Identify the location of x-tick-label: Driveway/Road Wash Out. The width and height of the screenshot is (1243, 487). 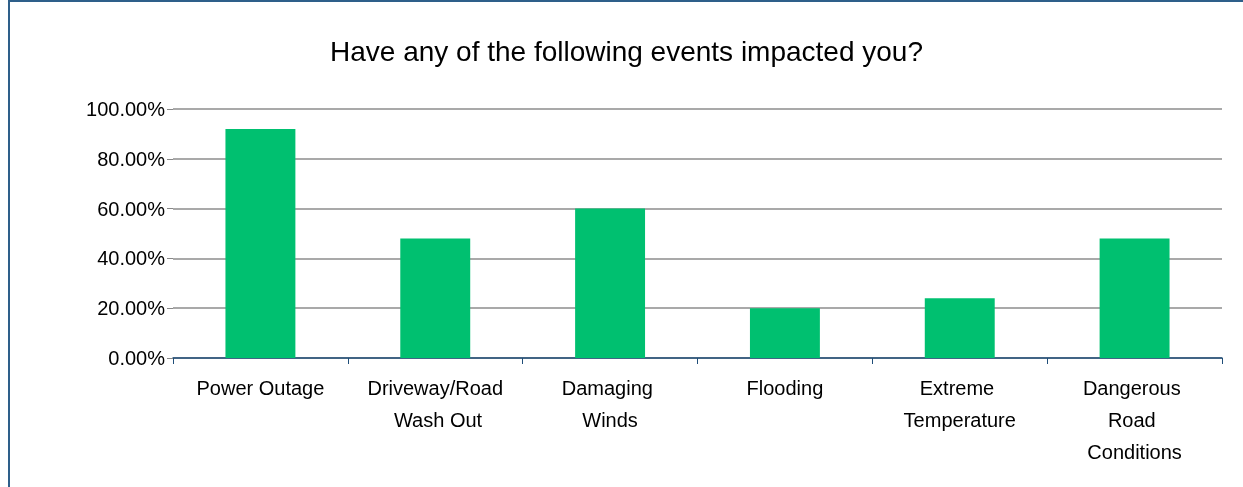
(435, 404).